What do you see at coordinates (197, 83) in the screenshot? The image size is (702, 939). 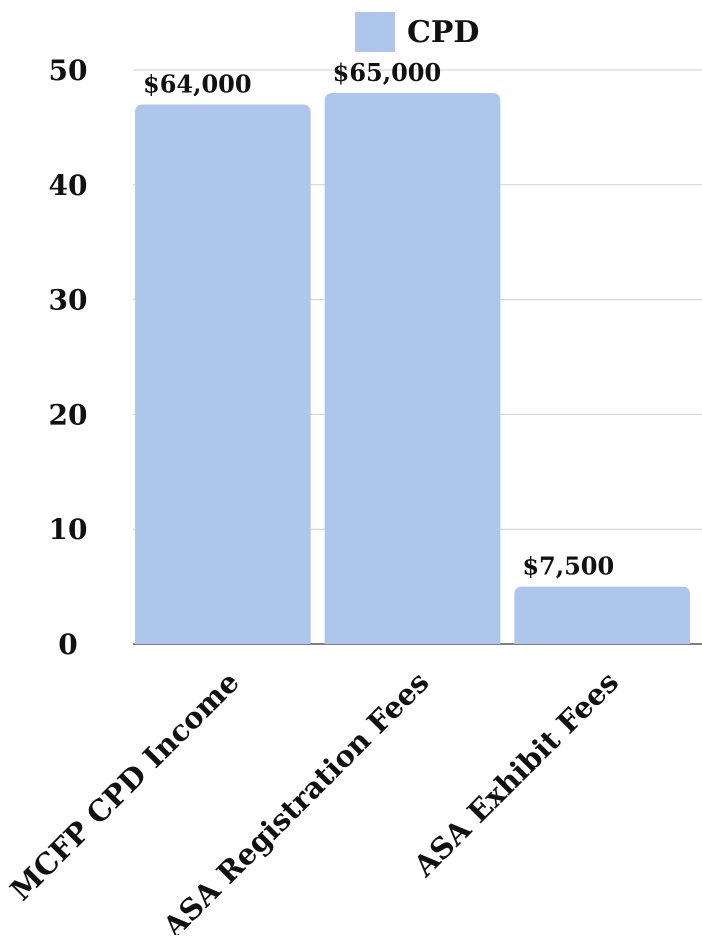 I see `data-label: $64,000` at bounding box center [197, 83].